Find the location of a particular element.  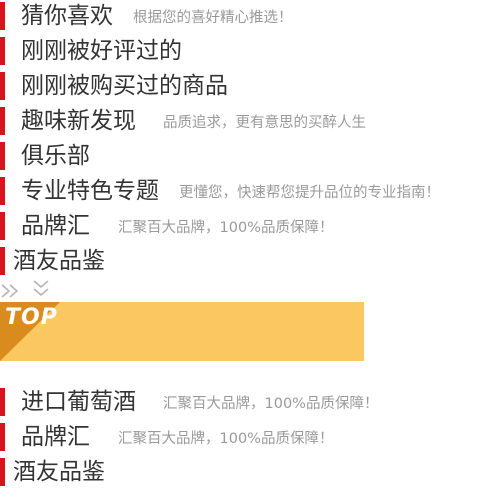

section-title: 猜你喜欢 is located at coordinates (67, 16).